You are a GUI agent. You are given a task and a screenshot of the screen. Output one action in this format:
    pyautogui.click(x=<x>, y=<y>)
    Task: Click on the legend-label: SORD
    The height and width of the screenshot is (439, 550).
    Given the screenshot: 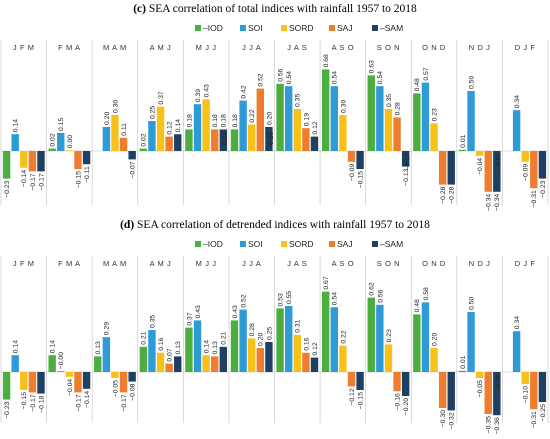 What is the action you would take?
    pyautogui.click(x=301, y=28)
    